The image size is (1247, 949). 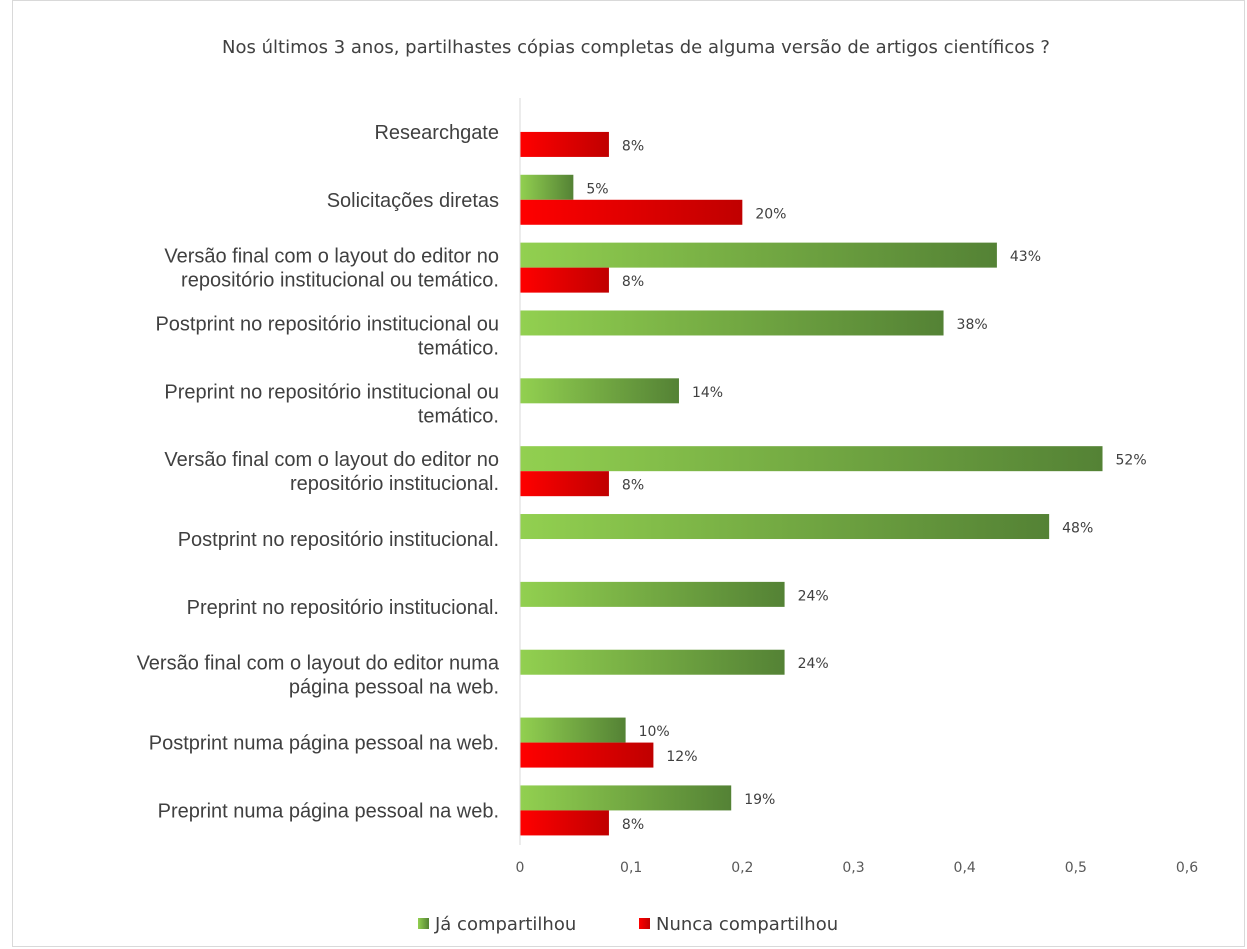 I want to click on x-tick-label: 0,3, so click(x=853, y=868).